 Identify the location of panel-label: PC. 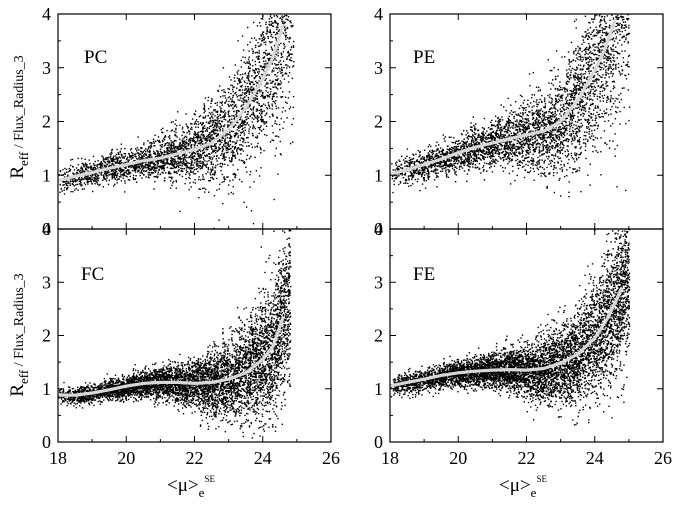
(95, 57).